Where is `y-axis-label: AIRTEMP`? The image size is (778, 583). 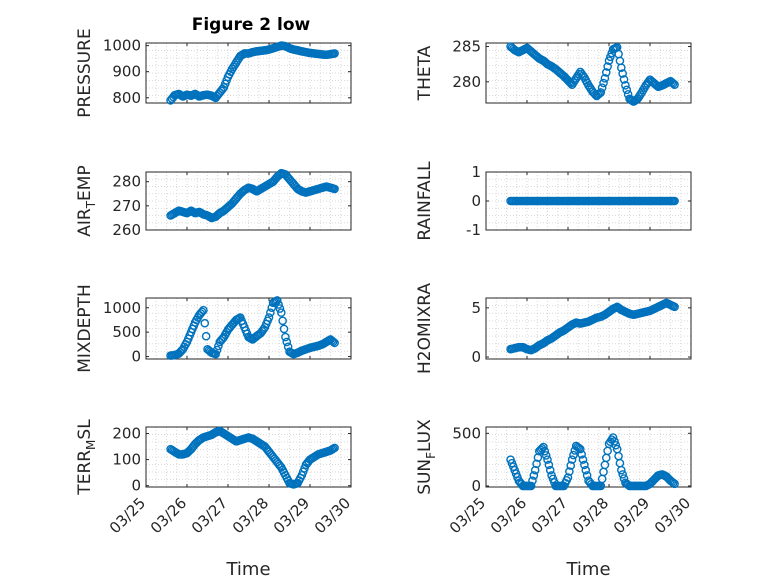
y-axis-label: AIRTEMP is located at coordinates (86, 200).